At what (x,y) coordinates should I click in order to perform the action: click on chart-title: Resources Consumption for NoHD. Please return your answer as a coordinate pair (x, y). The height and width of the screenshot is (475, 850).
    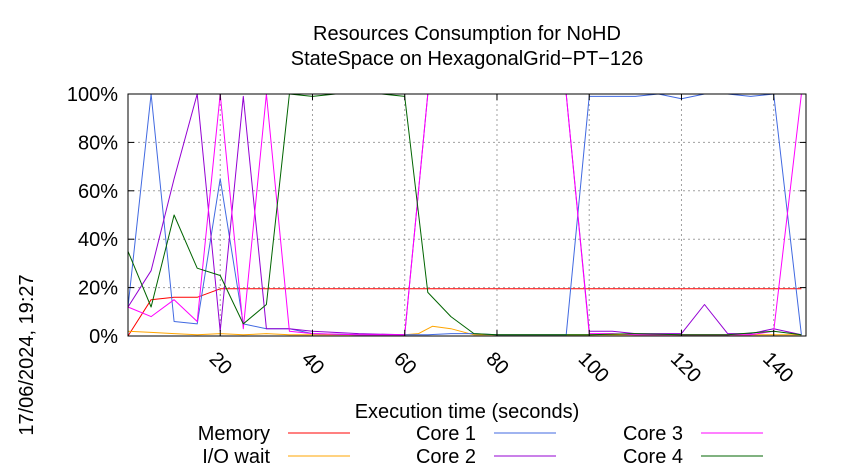
    Looking at the image, I should click on (467, 34).